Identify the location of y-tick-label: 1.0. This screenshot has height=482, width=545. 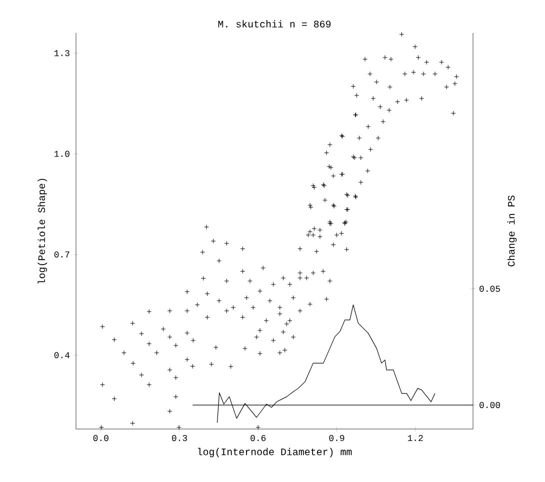
(62, 153).